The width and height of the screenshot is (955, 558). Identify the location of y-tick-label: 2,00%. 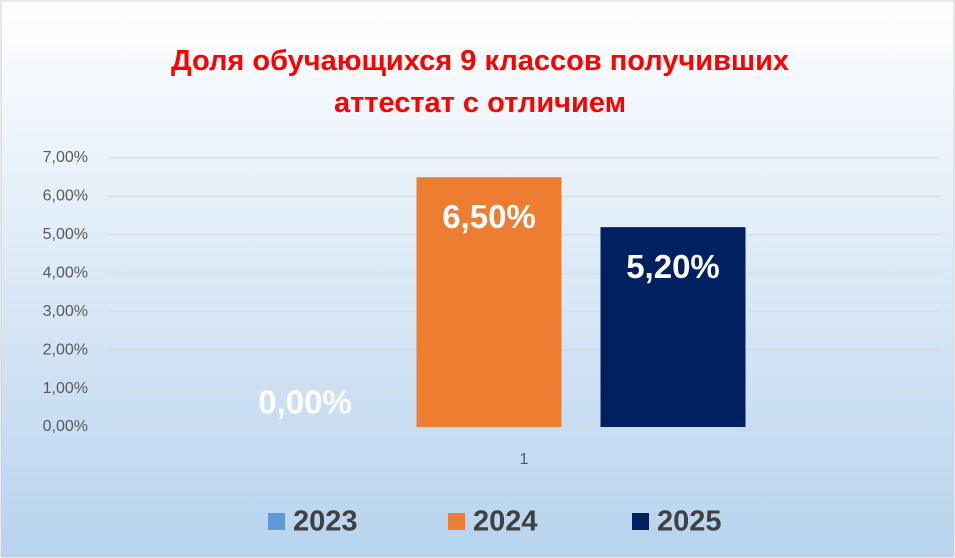
(65, 349).